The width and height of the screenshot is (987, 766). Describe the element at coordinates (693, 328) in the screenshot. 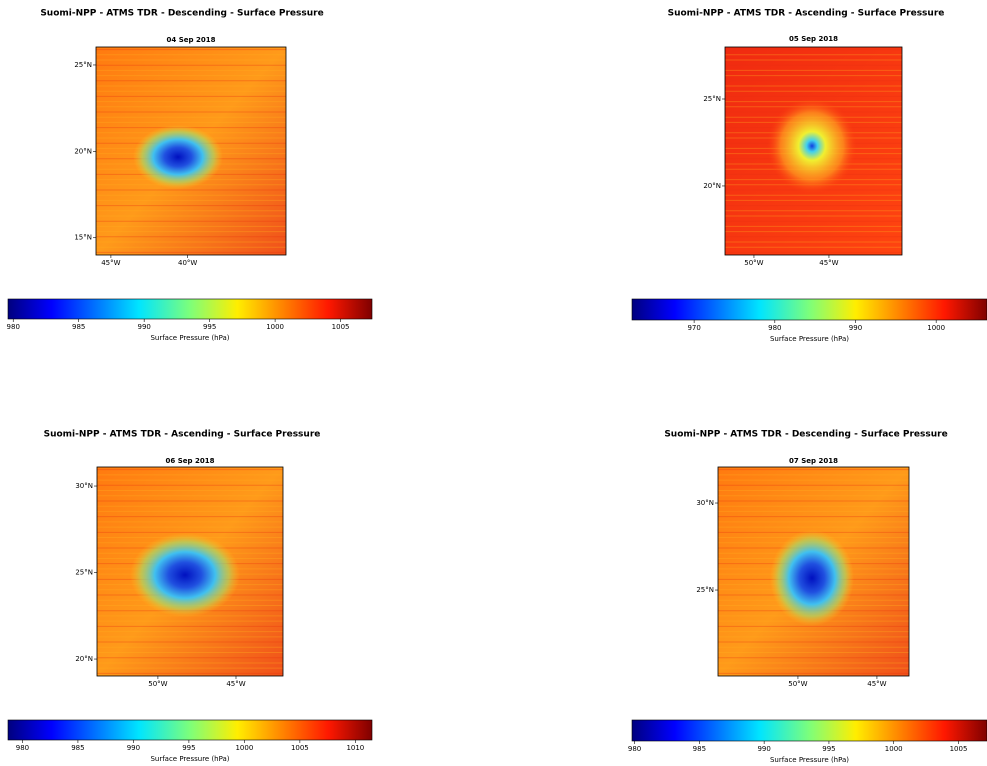

I see `colorbar-tick-label: 970` at that location.